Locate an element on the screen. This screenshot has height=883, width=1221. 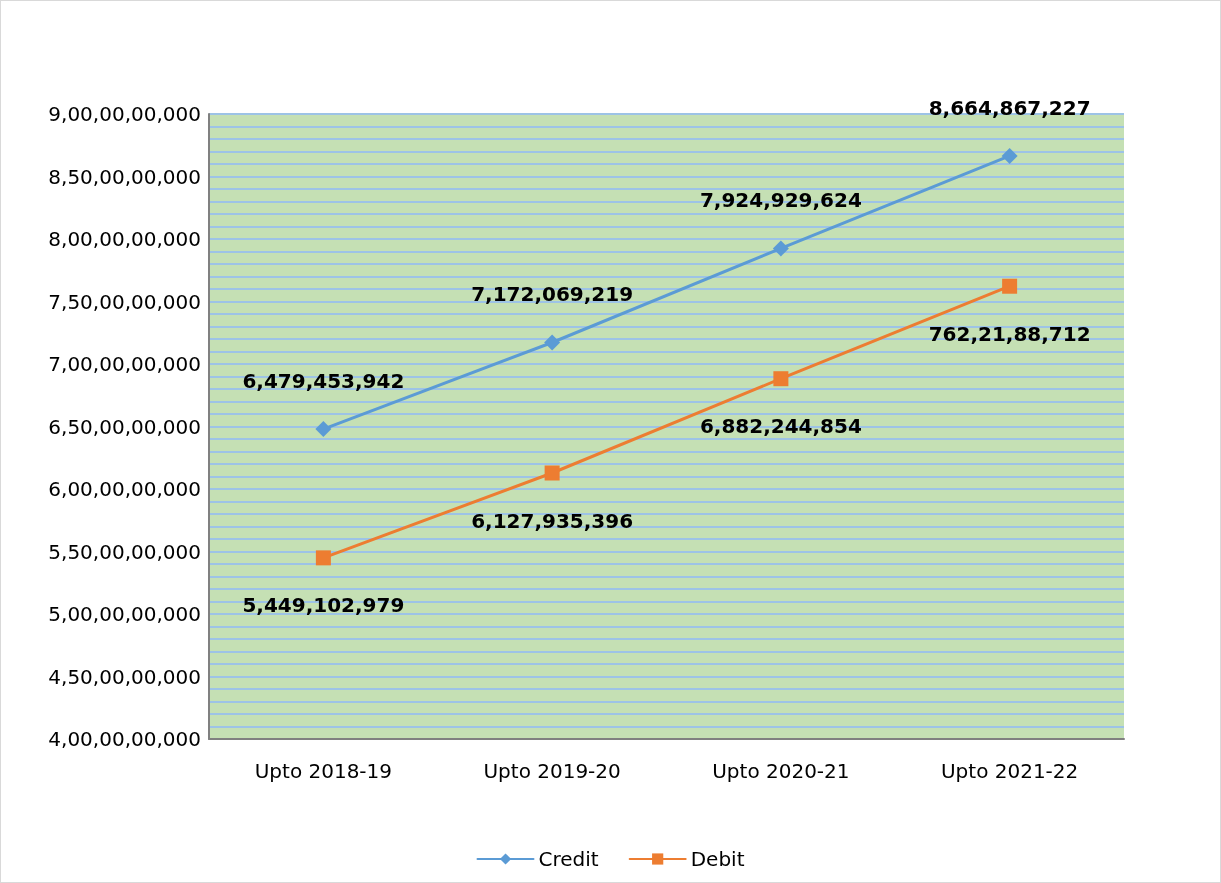
y-tick-label: 6,00,00,00,000 is located at coordinates (124, 489).